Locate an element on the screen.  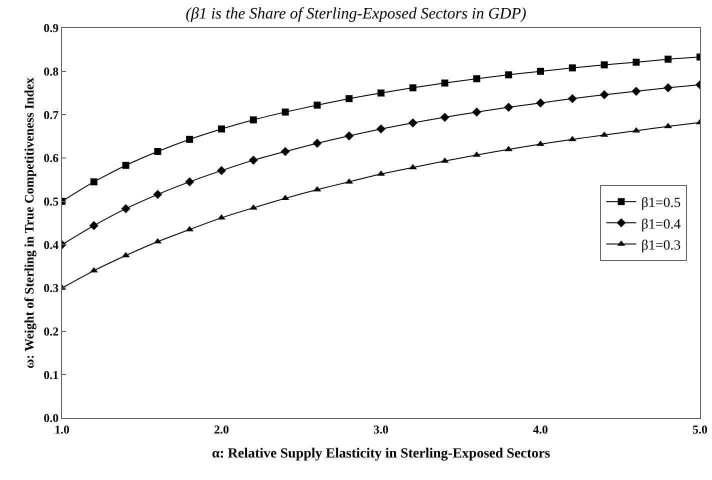
y-tick-label: 0.4 is located at coordinates (51, 245).